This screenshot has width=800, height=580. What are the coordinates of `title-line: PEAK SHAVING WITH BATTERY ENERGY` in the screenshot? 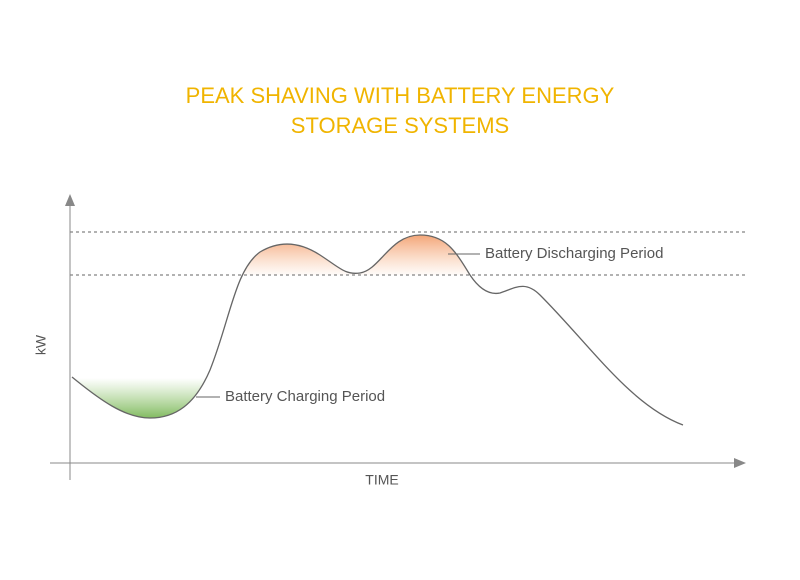 It's located at (400, 95).